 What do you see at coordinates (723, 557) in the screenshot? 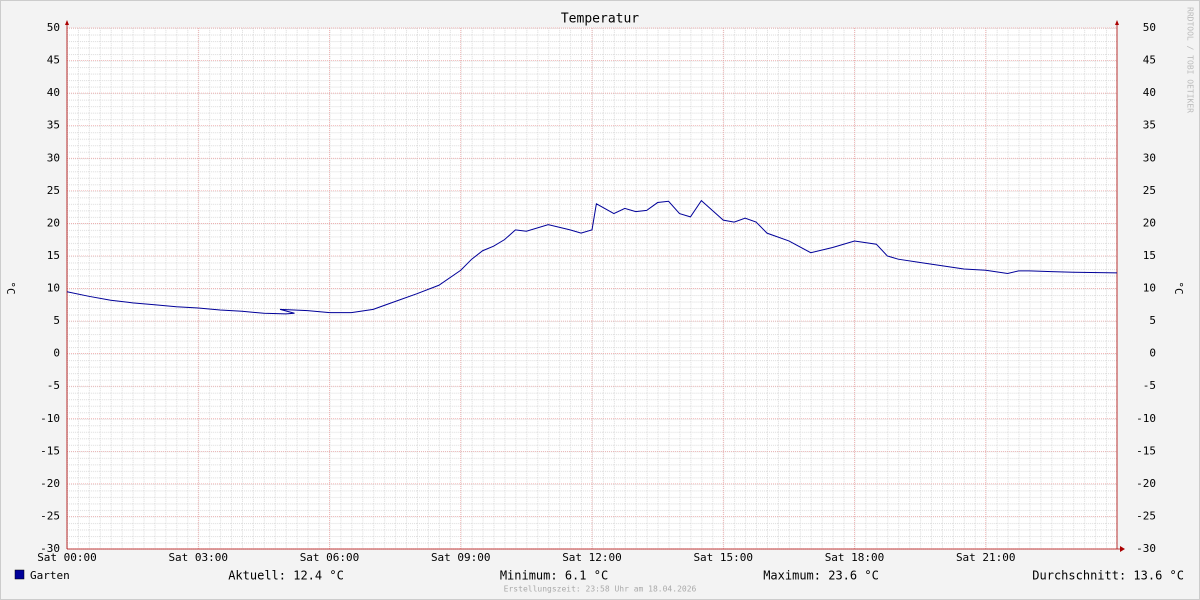
I see `x-tick-label: Sat 15:00` at bounding box center [723, 557].